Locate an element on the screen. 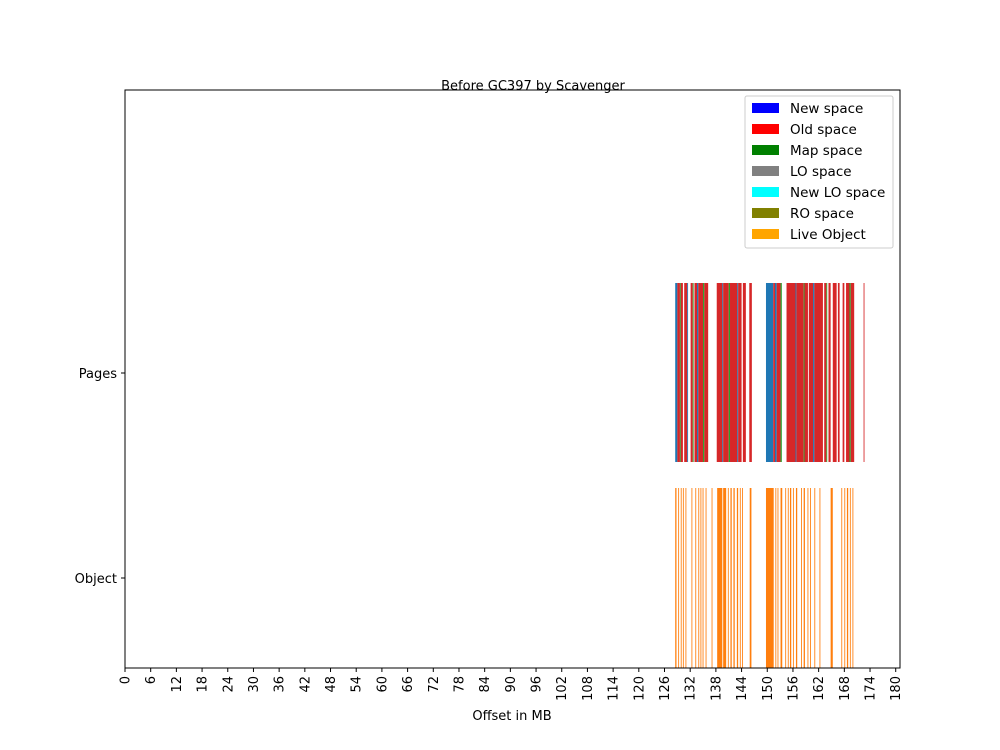 This screenshot has height=750, width=1000. x-tick-label: 84 is located at coordinates (485, 684).